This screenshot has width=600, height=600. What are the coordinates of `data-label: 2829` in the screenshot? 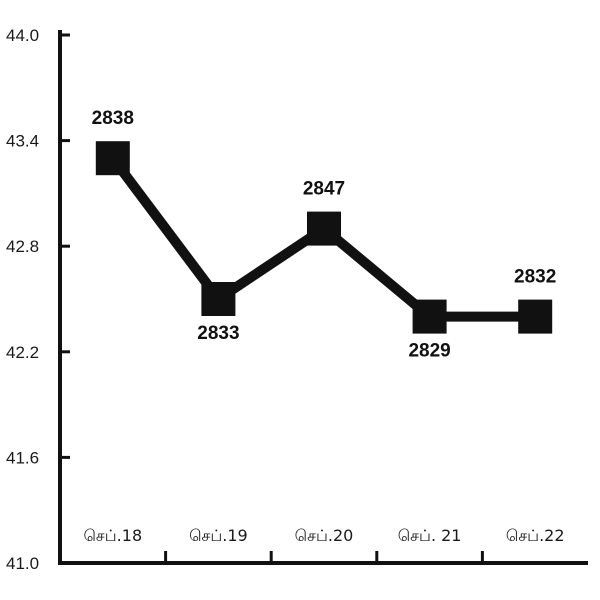 It's located at (429, 351).